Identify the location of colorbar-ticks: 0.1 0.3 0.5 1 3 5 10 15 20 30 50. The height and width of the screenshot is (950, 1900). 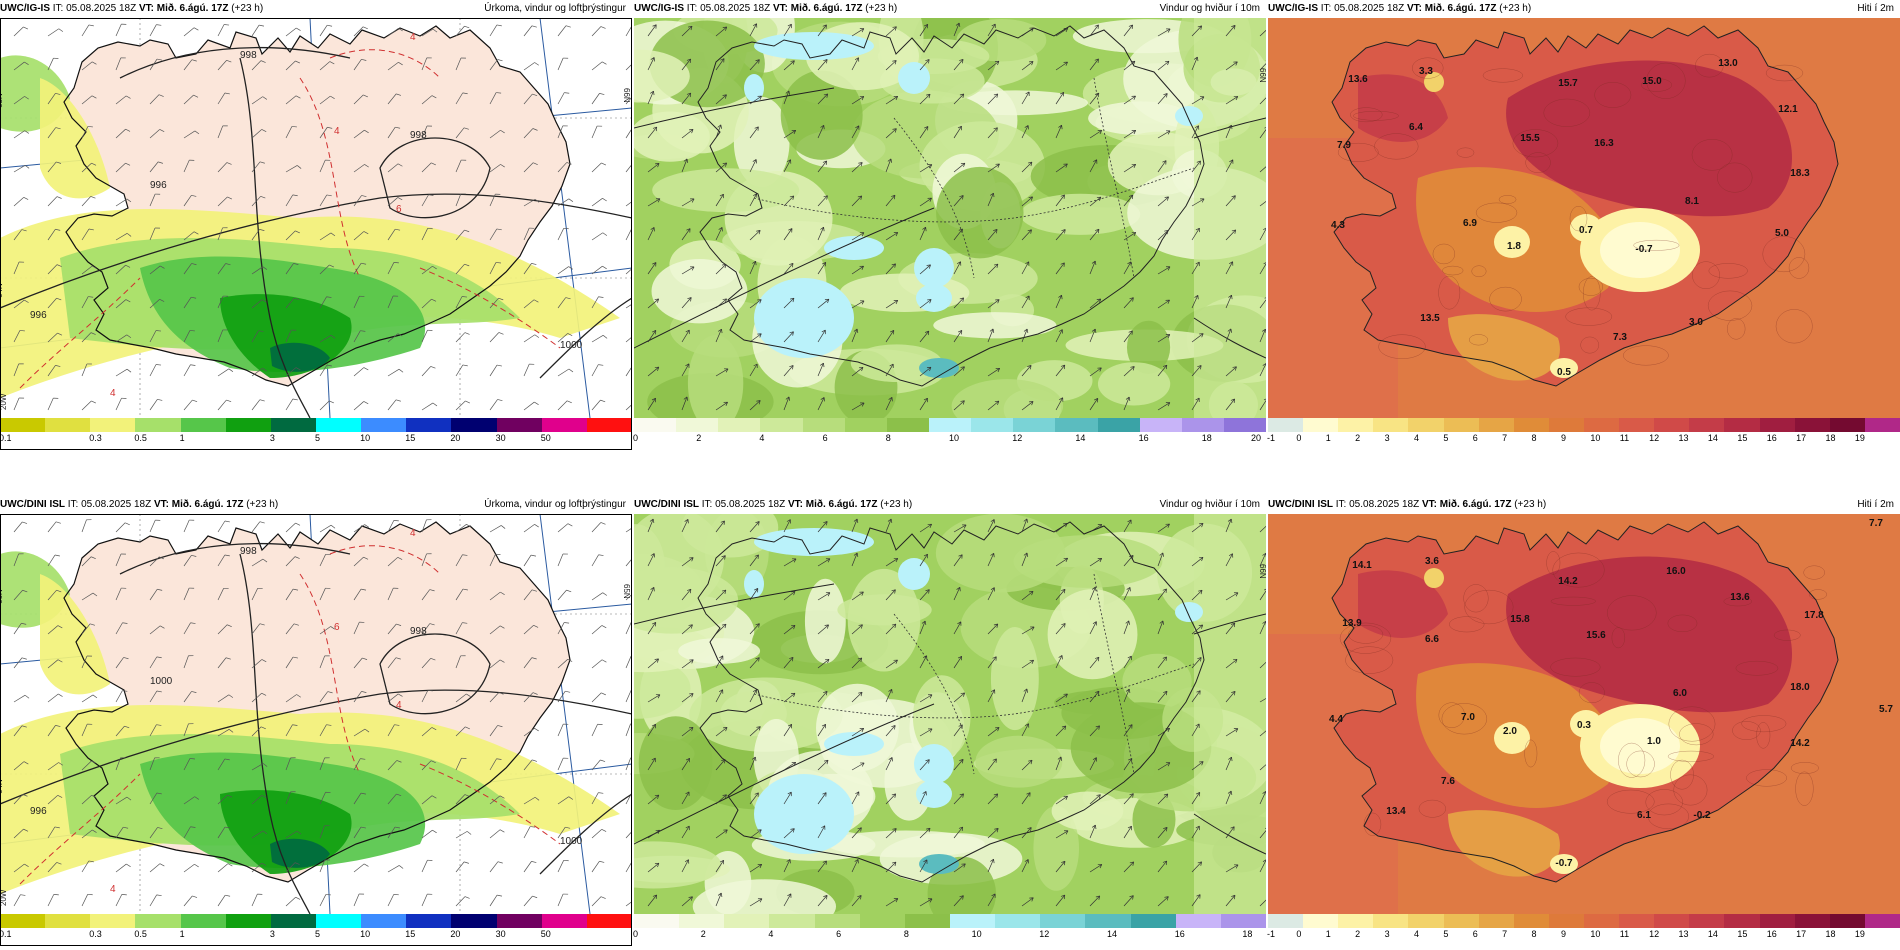
(316, 936).